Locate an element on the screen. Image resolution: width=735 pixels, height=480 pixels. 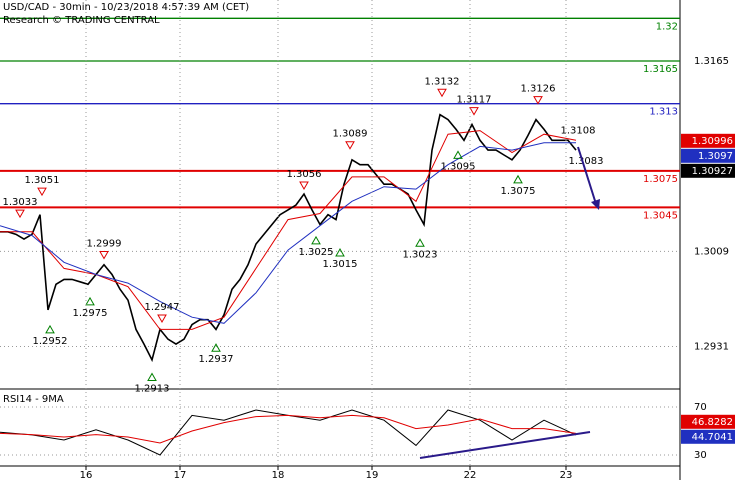
annotation-label: 1.3023 is located at coordinates (420, 254).